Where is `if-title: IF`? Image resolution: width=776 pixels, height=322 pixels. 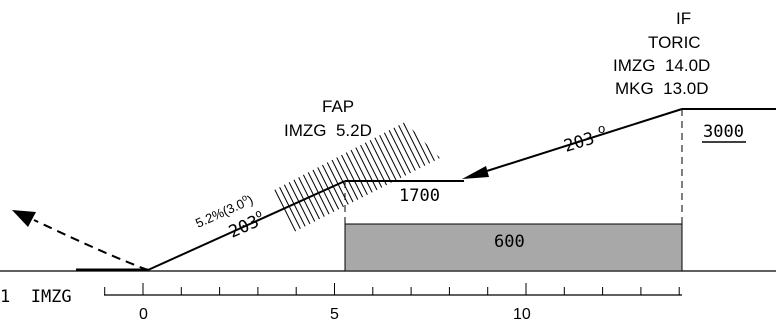
if-title: IF is located at coordinates (683, 18).